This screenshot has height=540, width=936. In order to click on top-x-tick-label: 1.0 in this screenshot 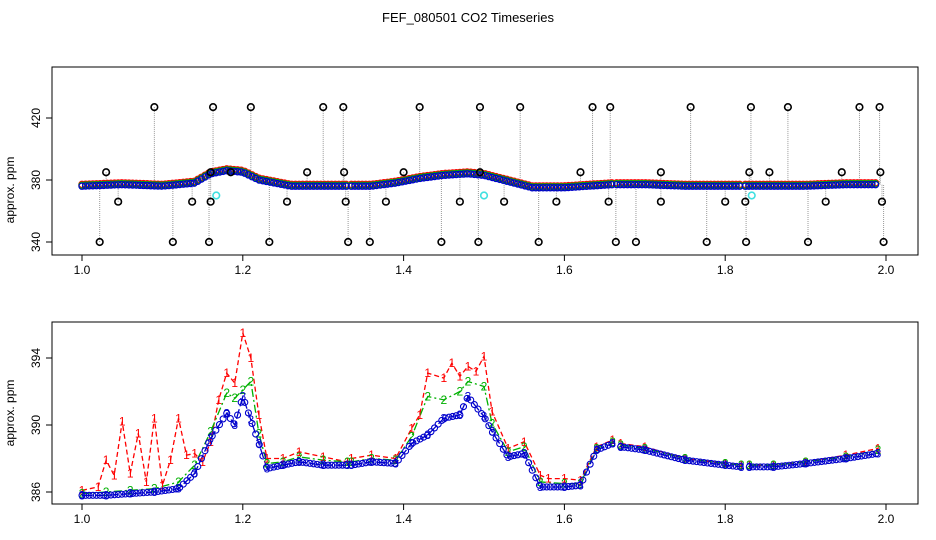, I will do `click(82, 270)`.